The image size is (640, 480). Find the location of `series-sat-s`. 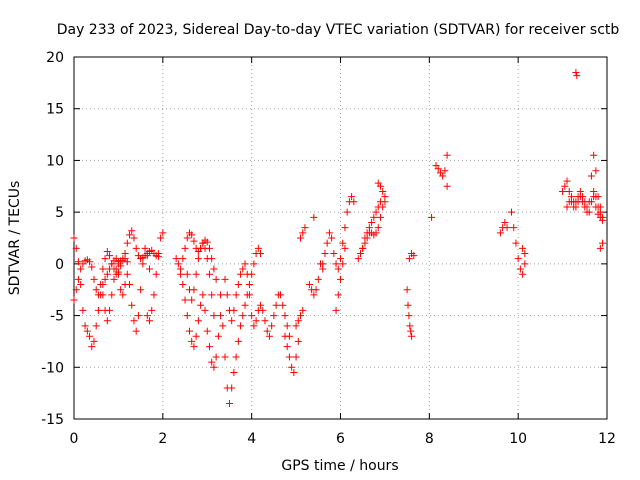

series-sat-s is located at coordinates (371, 225).